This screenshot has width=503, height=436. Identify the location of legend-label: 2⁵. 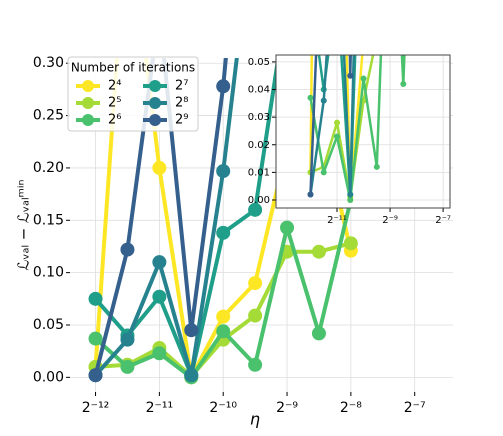
(114, 103).